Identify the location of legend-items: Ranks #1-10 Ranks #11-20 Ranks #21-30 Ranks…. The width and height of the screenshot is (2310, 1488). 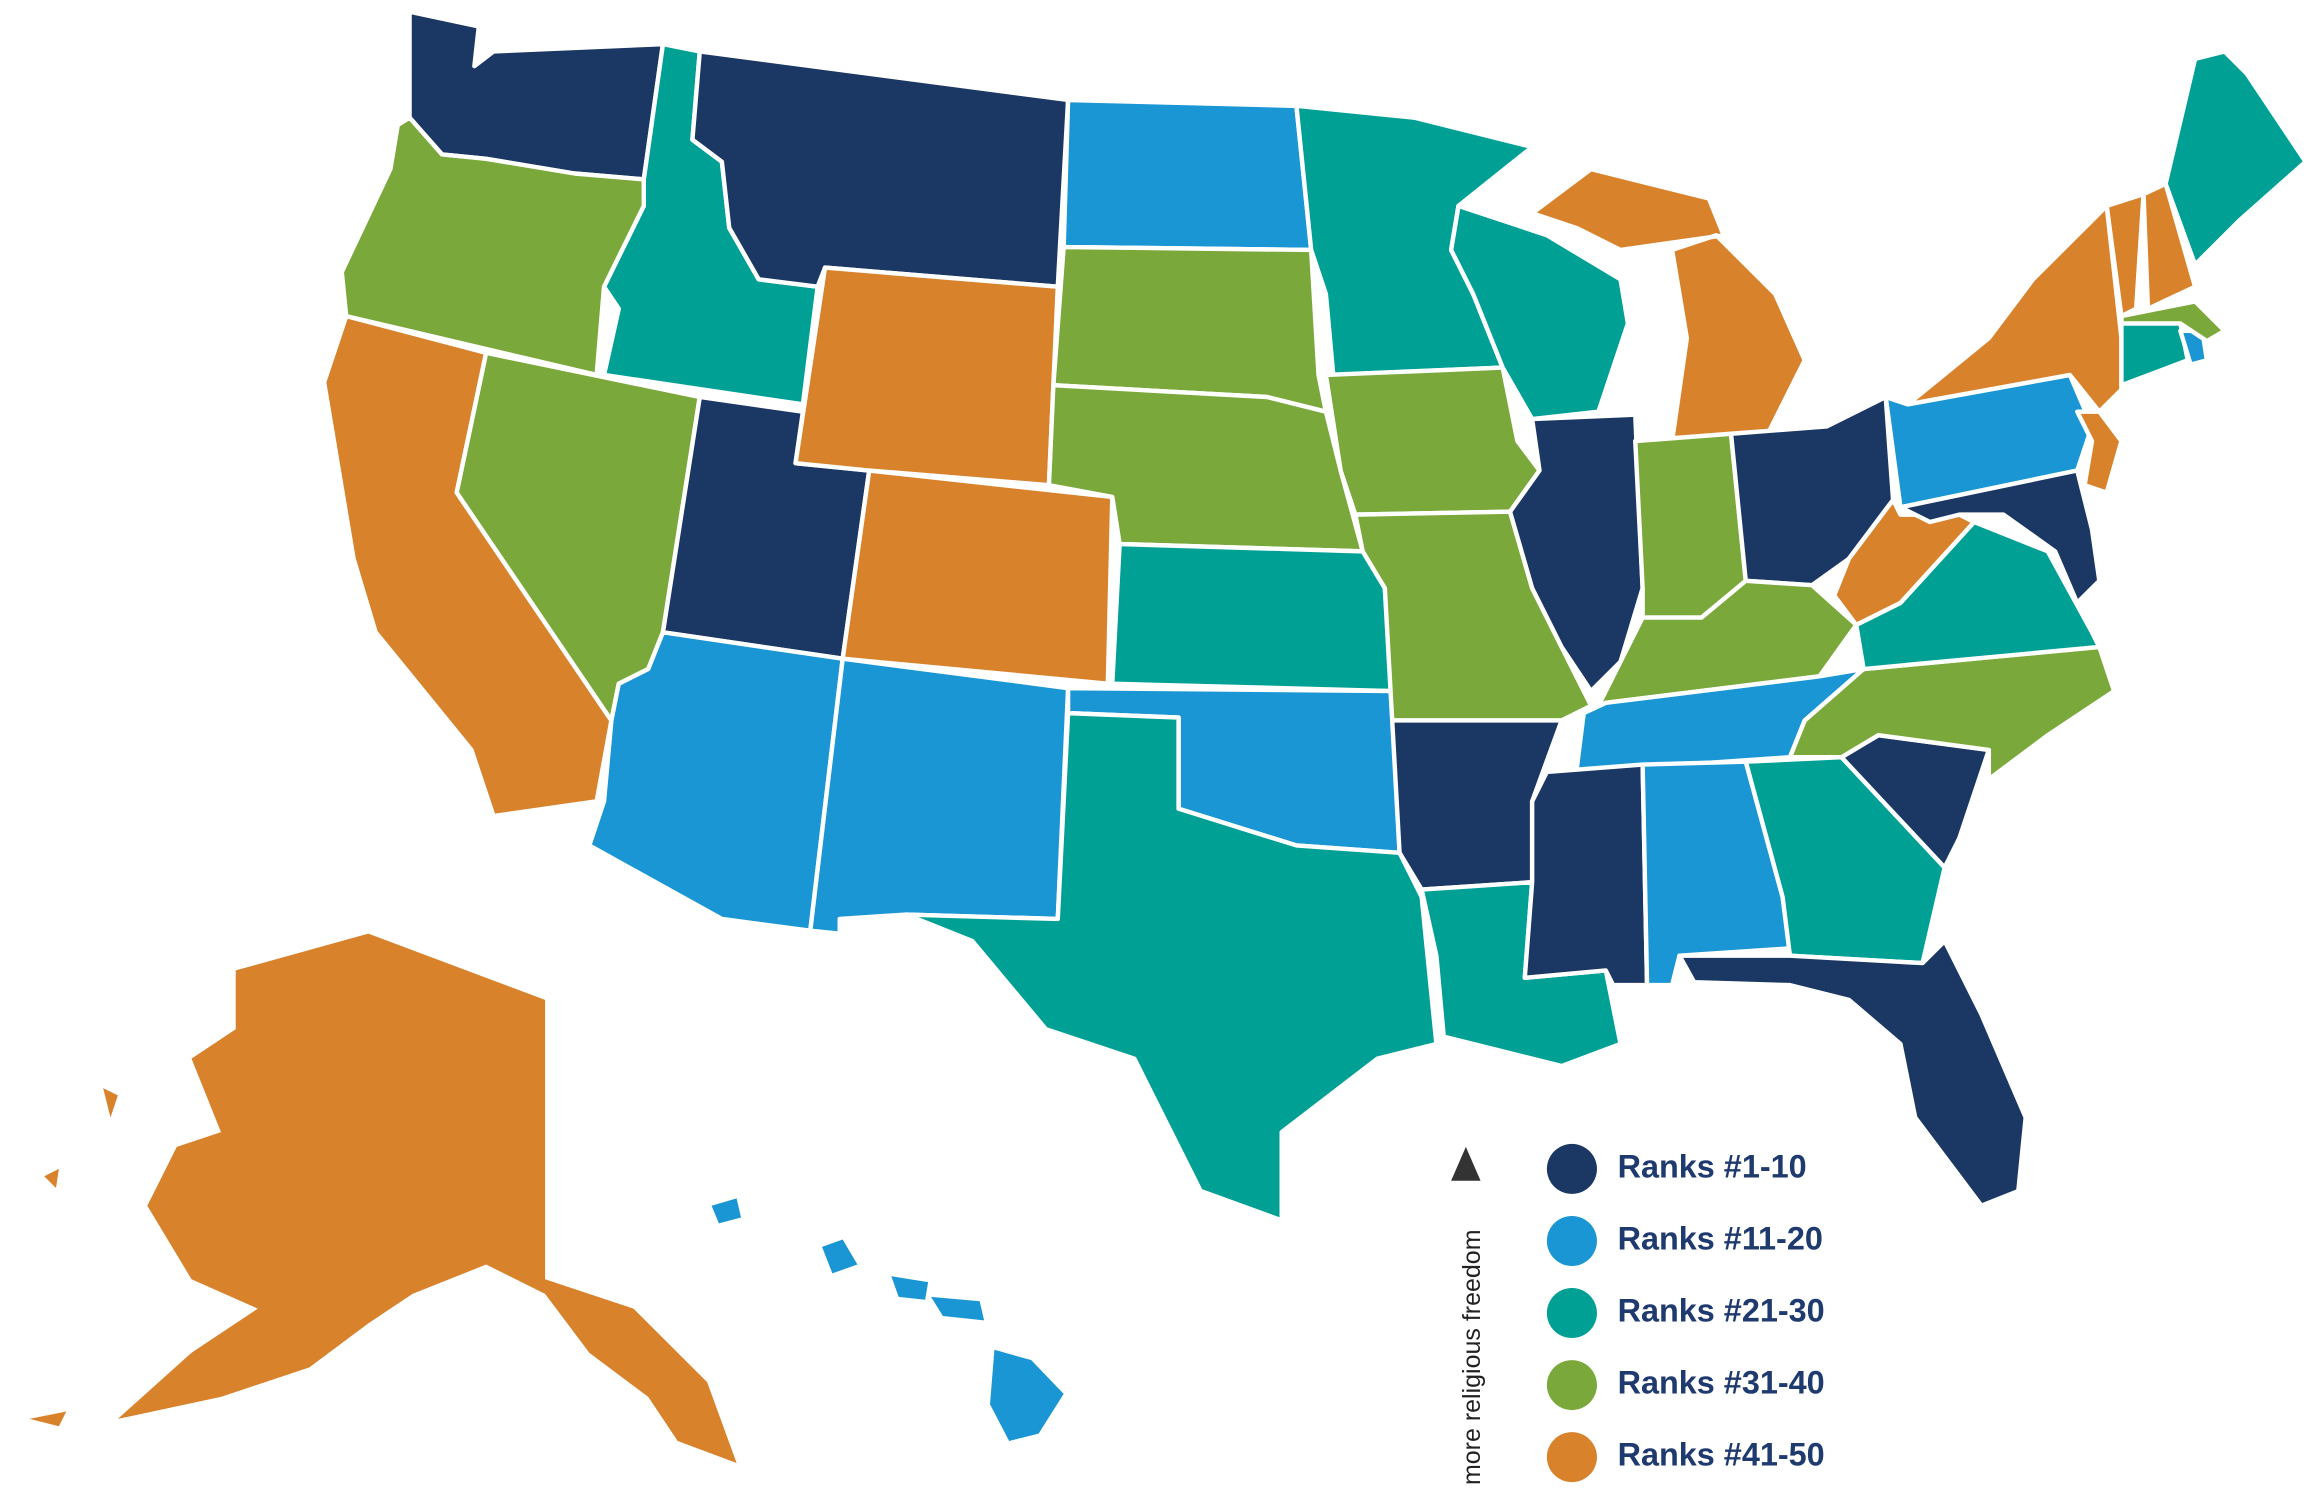
(1685, 1313).